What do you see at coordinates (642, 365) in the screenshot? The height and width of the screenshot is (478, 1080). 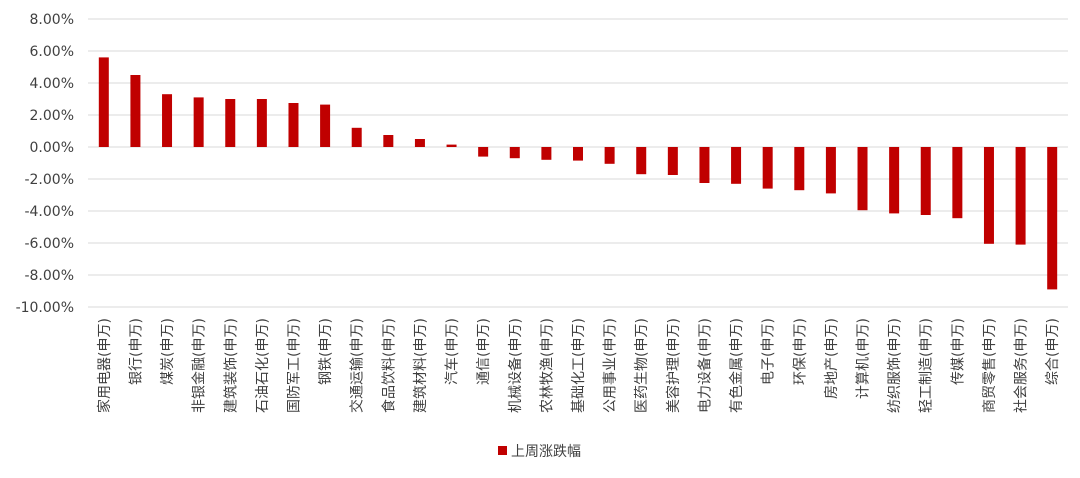 I see `x-category-label: 医药生物(申万)` at bounding box center [642, 365].